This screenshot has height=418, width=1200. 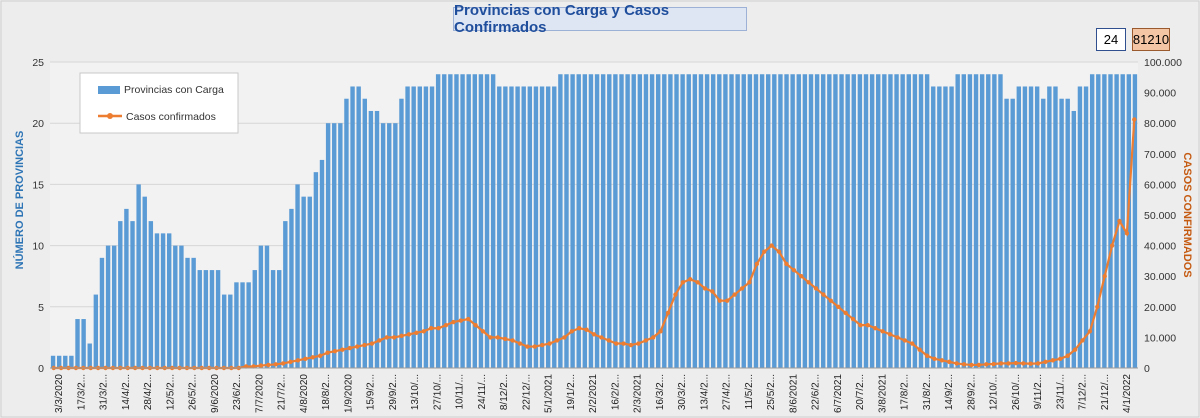 I want to click on x-tick-label: 9/6/2020, so click(x=215, y=393).